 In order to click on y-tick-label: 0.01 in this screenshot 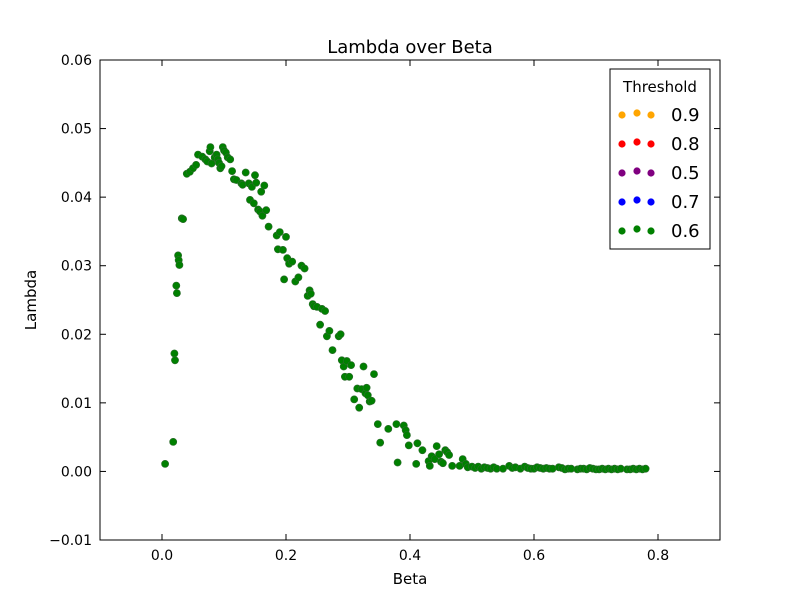, I will do `click(76, 404)`.